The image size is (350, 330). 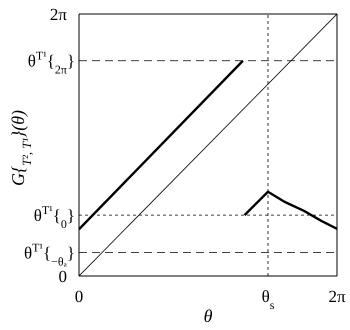 What do you see at coordinates (268, 299) in the screenshot?
I see `x-tick-label: θ$_{s}$` at bounding box center [268, 299].